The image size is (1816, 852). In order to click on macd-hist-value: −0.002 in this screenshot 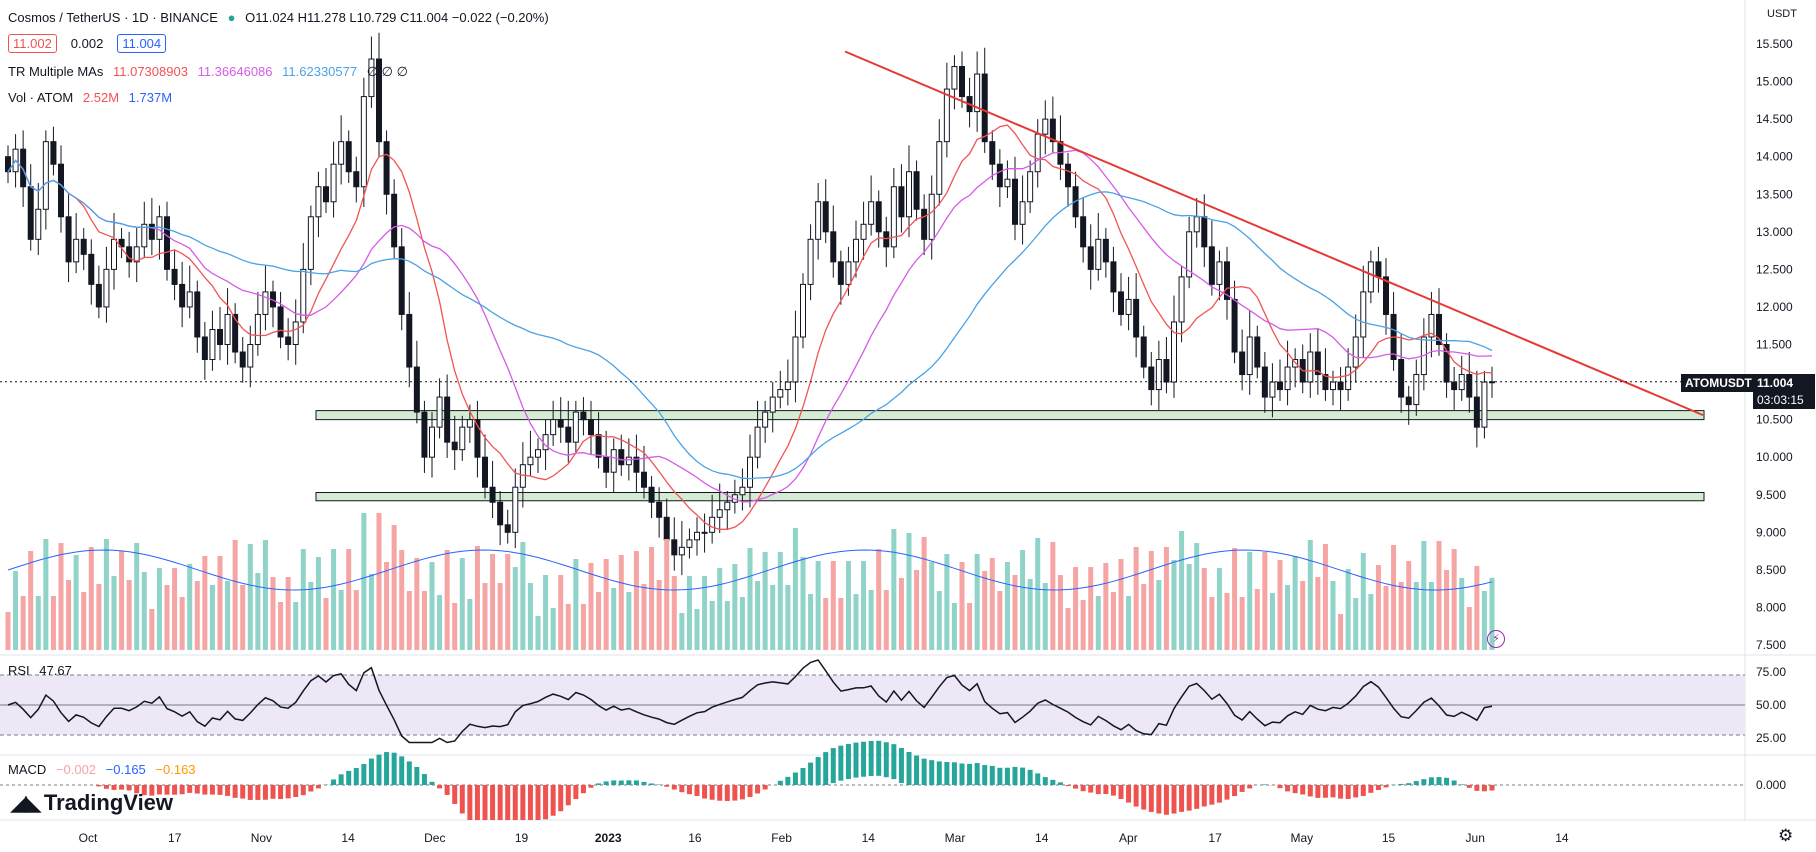, I will do `click(76, 769)`.